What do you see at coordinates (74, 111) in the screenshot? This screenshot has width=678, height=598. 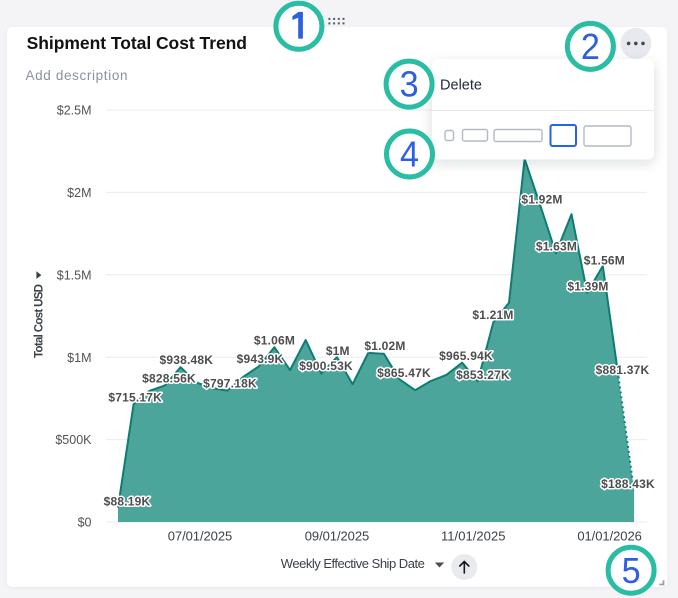 I see `svg-text: $2.5M` at bounding box center [74, 111].